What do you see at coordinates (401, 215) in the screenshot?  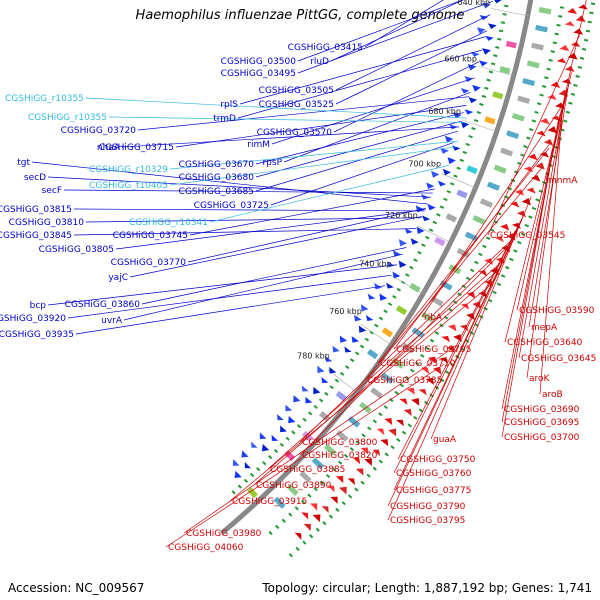 I see `tick-label: 720 kbp` at bounding box center [401, 215].